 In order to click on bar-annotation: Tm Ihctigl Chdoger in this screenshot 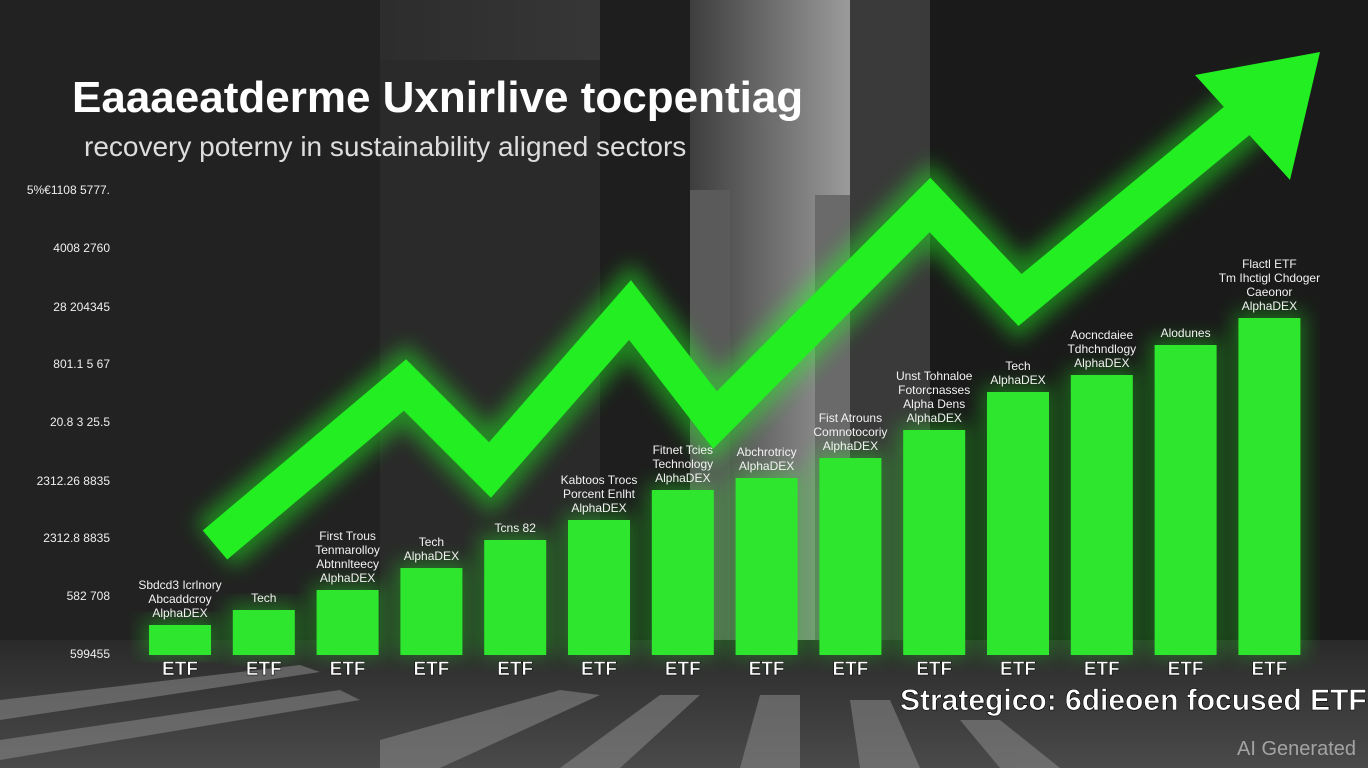, I will do `click(1269, 278)`.